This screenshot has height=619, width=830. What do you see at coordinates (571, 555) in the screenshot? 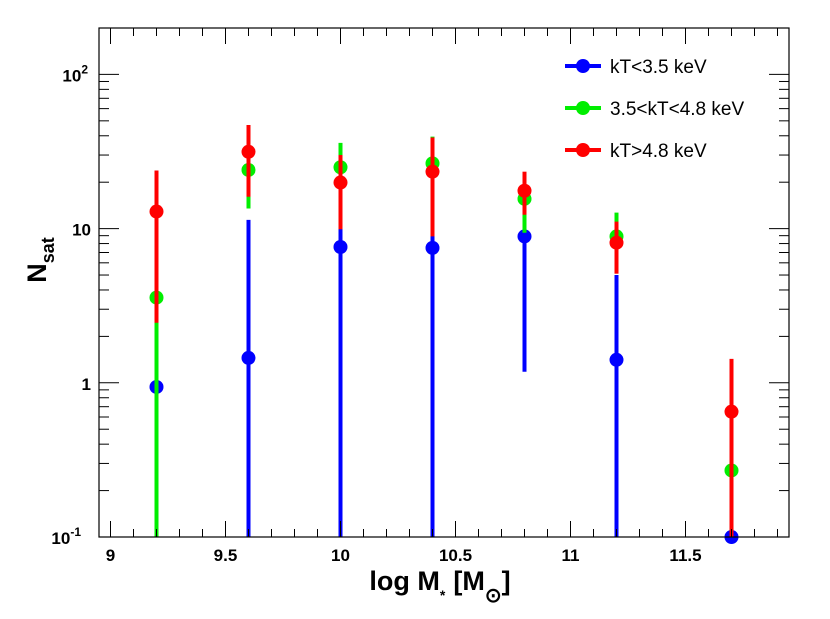
I see `x-tick-label: 11` at bounding box center [571, 555].